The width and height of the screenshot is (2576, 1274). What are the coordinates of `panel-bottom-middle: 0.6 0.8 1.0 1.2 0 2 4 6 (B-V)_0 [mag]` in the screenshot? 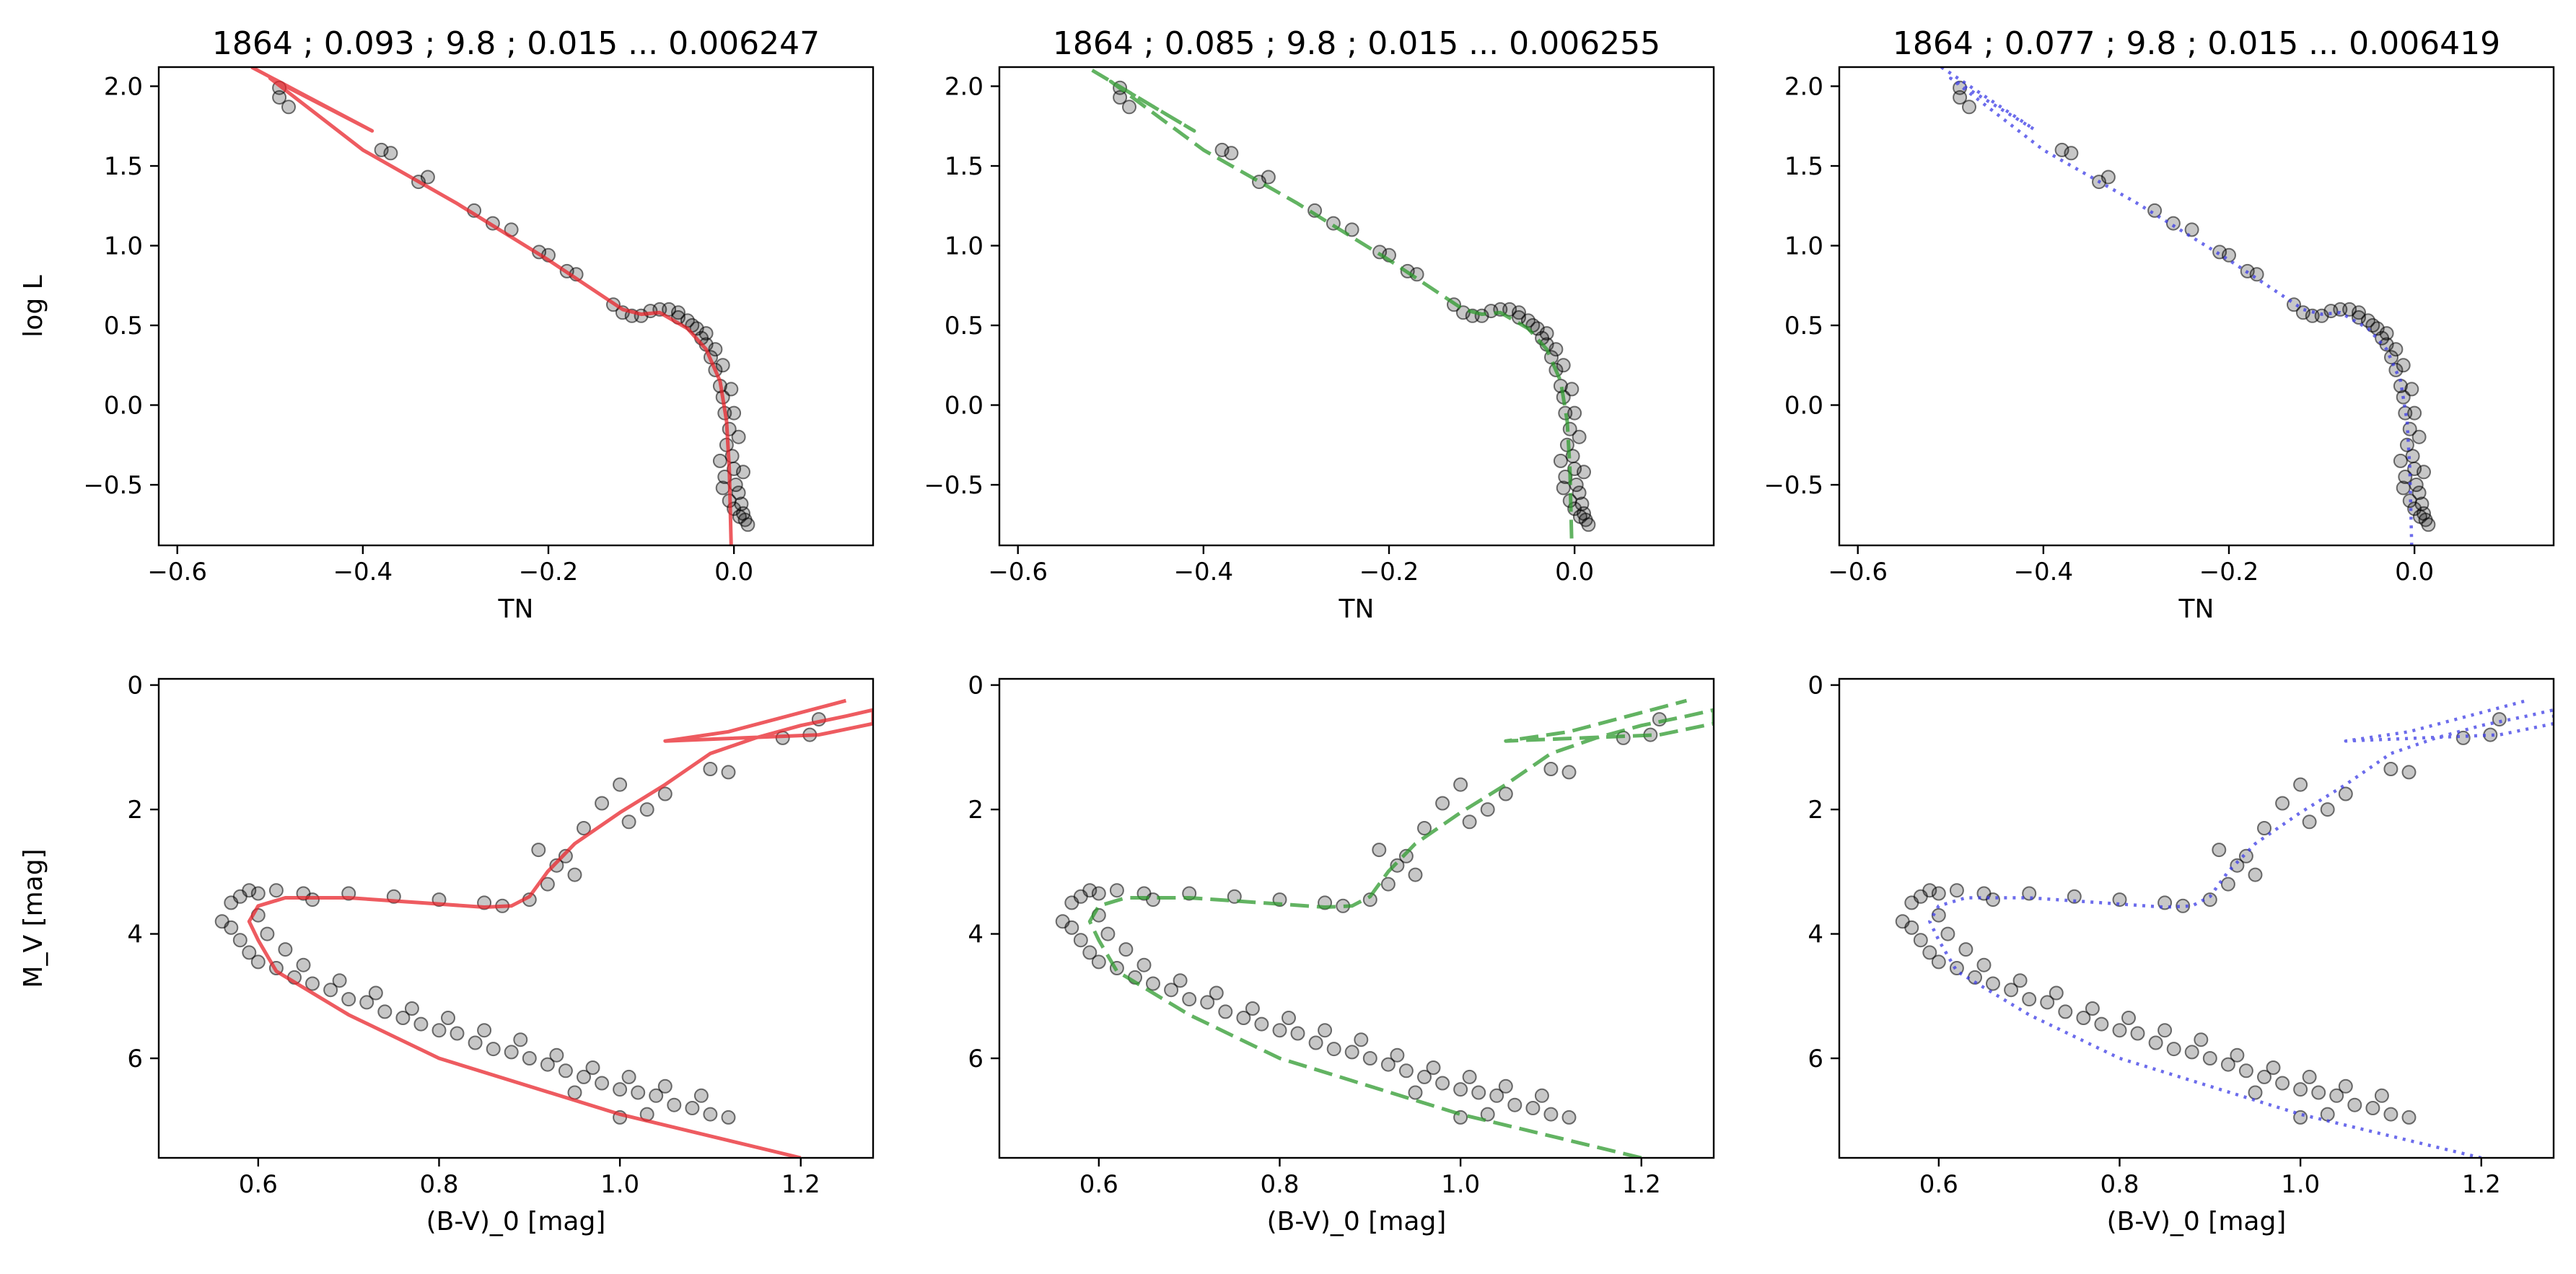 It's located at (1341, 954).